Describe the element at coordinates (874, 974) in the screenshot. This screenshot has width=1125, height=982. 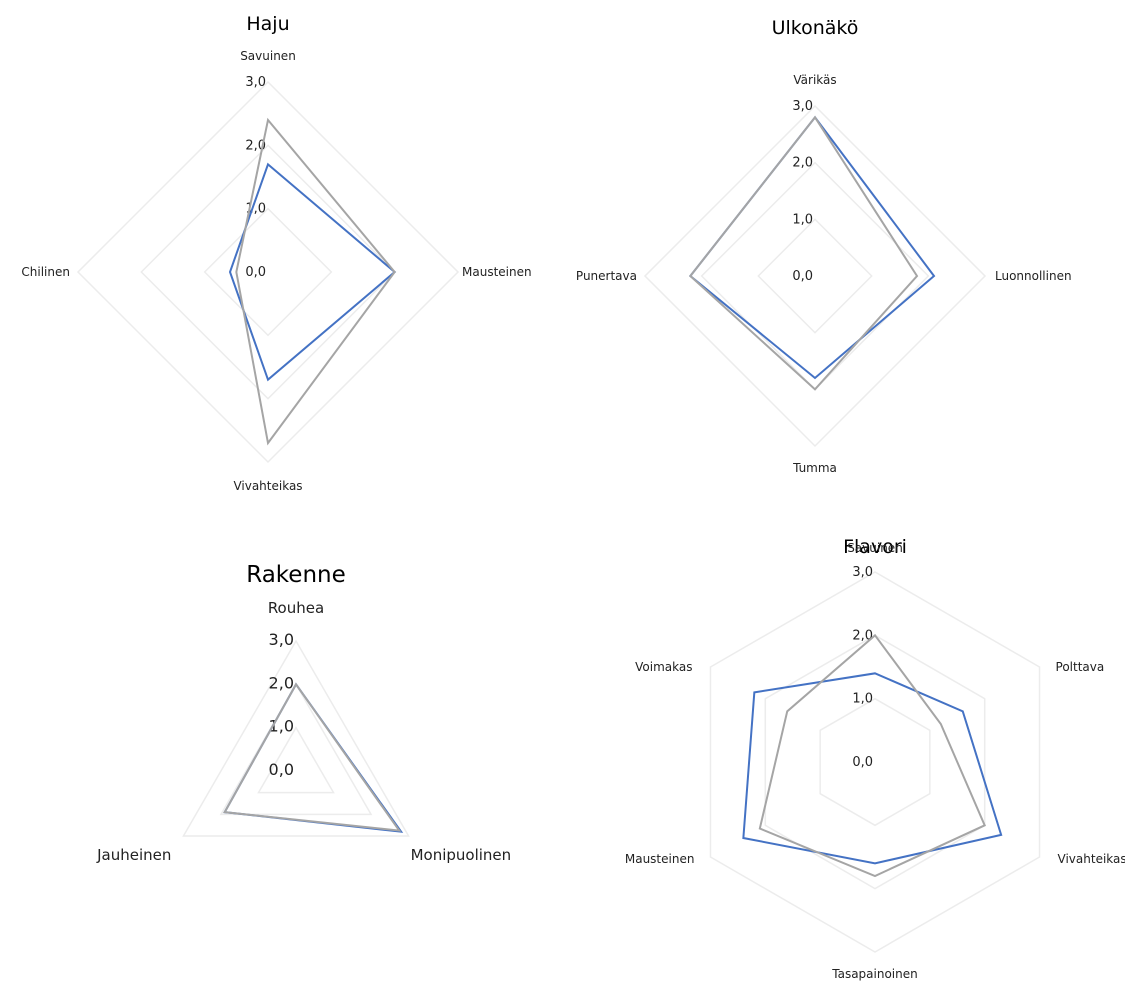
I see `axis-label: Tasapainoinen` at that location.